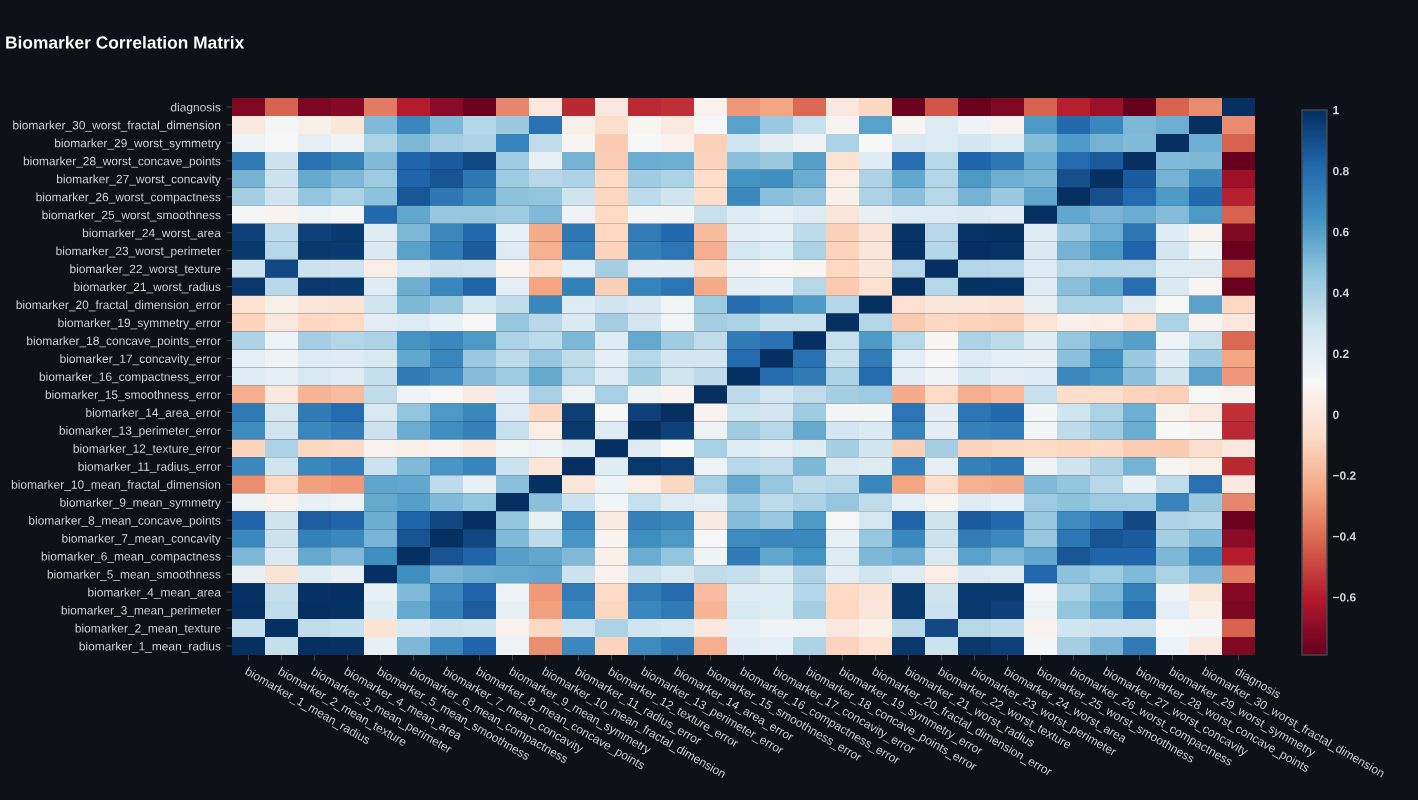 This screenshot has height=800, width=1418. What do you see at coordinates (1336, 110) in the screenshot?
I see `color-bar-label: 1` at bounding box center [1336, 110].